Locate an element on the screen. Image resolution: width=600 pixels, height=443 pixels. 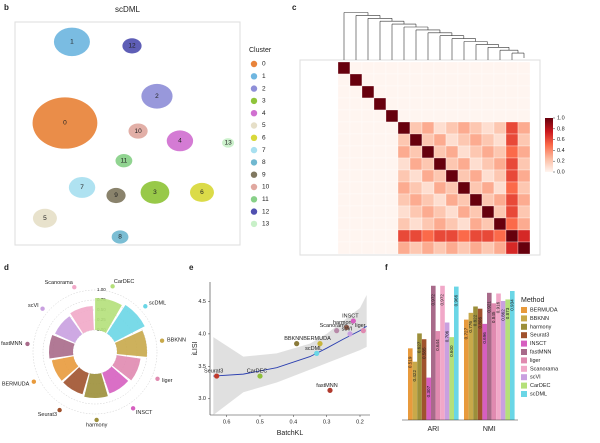
category-label: INSCT is located at coordinates (144, 413).